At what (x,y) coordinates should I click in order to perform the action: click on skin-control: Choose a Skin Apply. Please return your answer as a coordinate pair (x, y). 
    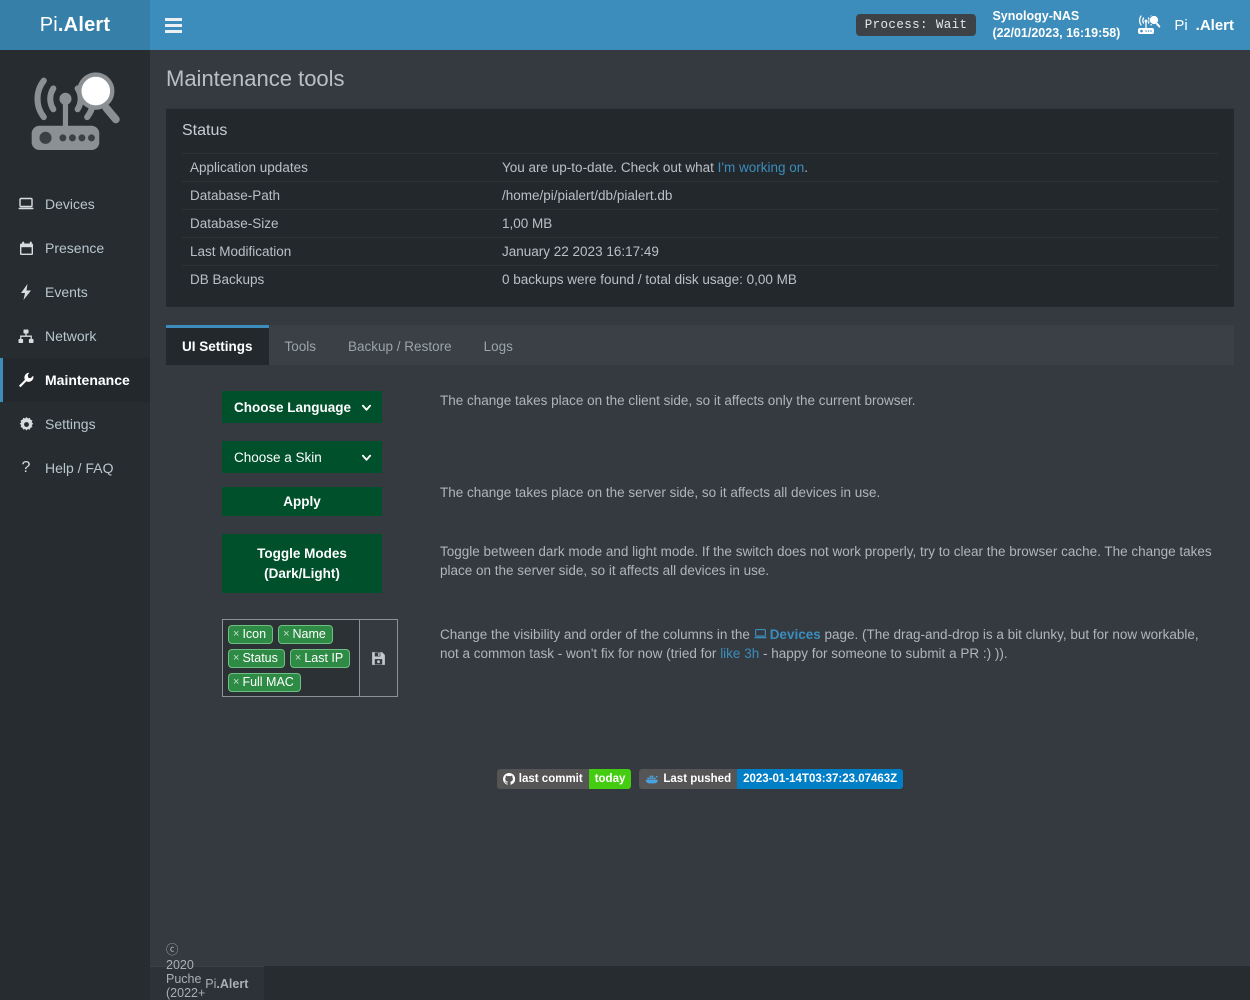
    Looking at the image, I should click on (322, 479).